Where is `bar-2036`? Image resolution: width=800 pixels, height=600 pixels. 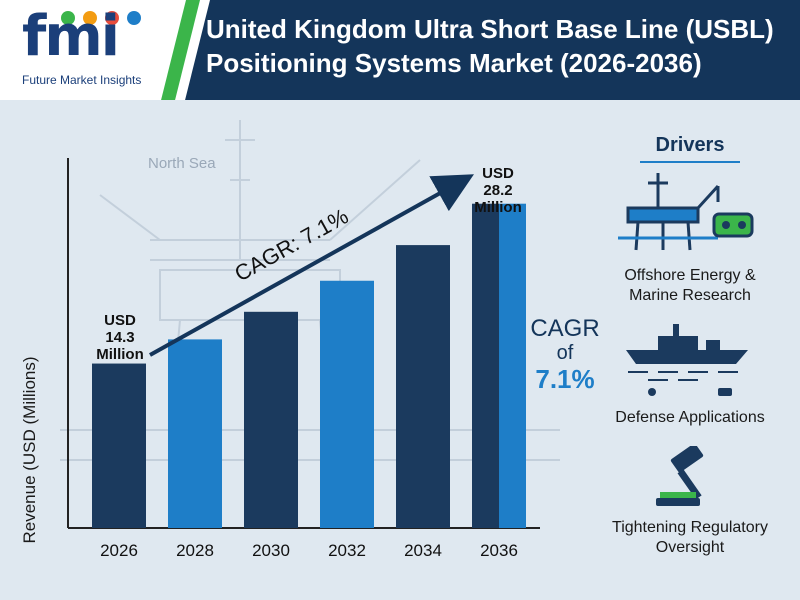 bar-2036 is located at coordinates (485, 365).